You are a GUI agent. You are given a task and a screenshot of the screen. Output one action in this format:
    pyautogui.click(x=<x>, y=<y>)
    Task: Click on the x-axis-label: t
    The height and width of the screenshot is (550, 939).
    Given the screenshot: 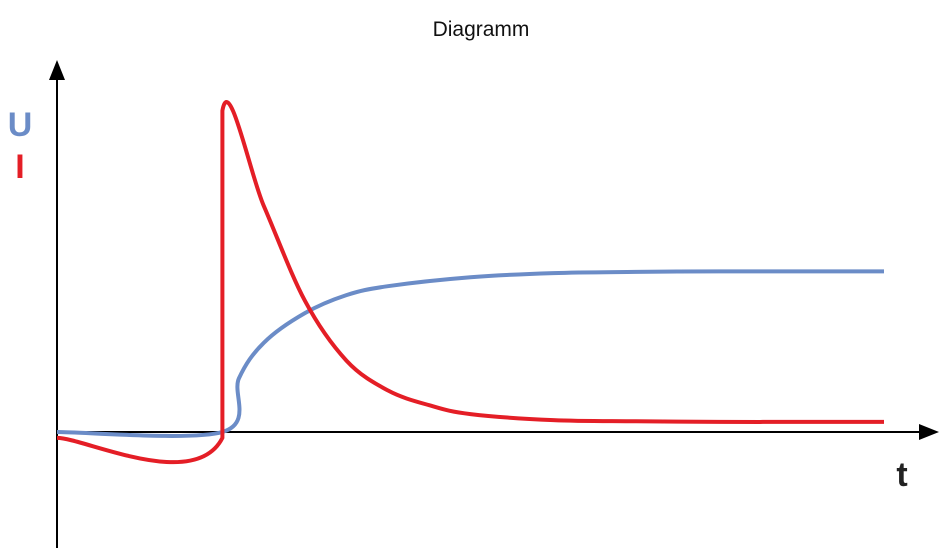 What is the action you would take?
    pyautogui.click(x=901, y=475)
    